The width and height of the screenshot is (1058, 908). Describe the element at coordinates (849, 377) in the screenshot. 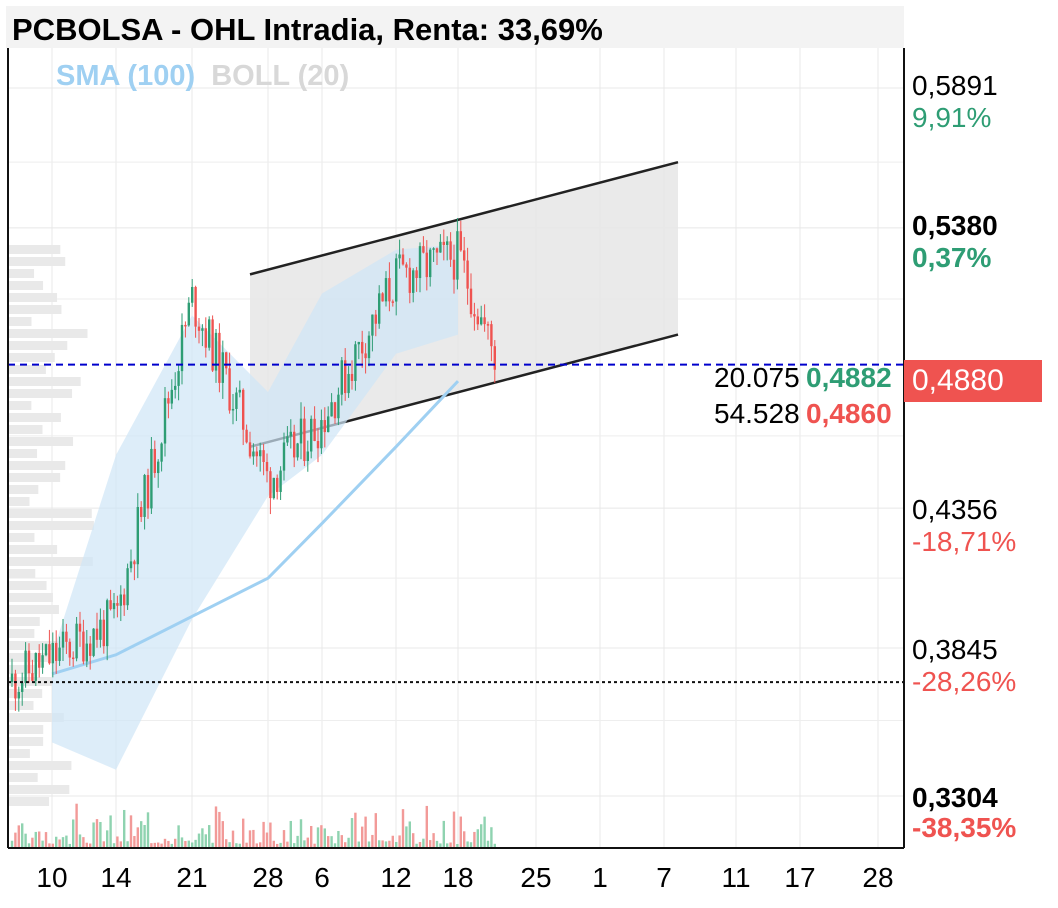

I see `bid-price: 0,4882` at that location.